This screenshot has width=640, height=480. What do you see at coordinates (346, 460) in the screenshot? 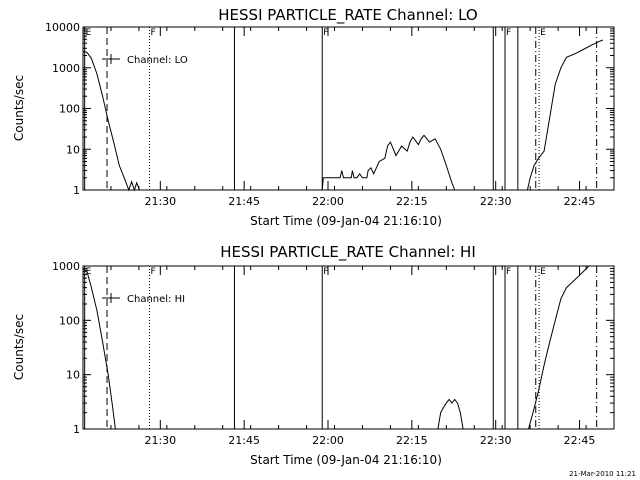
I see `panel-hi-xlabel: Start Time (09-Jan-04 21:16:10)` at bounding box center [346, 460].